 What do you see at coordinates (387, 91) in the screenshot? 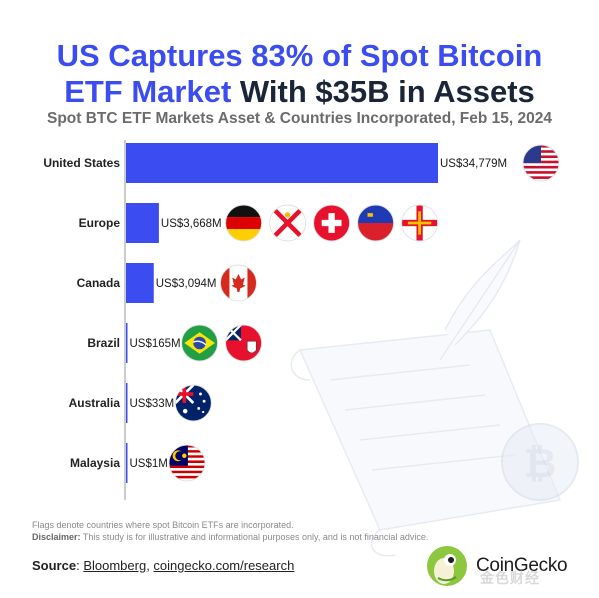
I see `title-dark-part: With $35B in Assets` at bounding box center [387, 91].